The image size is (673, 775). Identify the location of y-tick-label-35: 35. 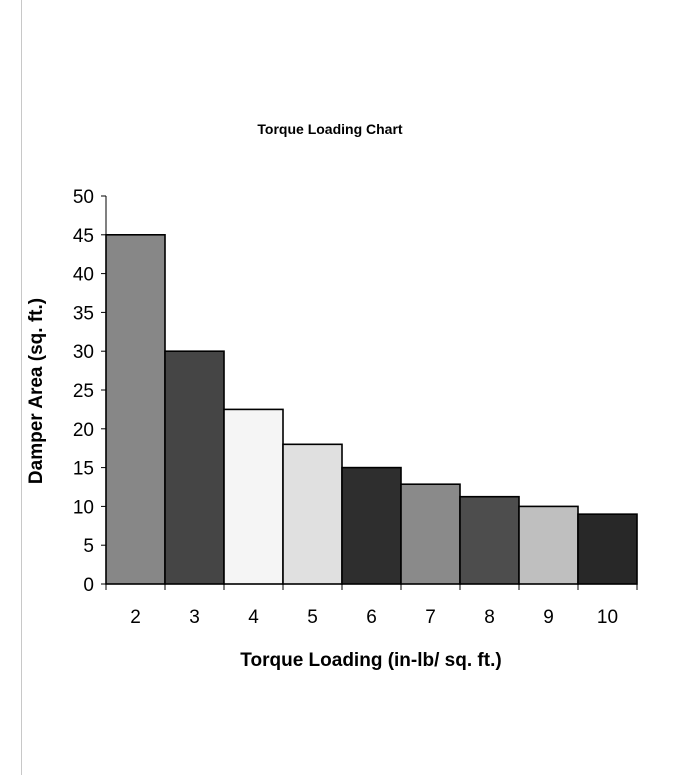
(83, 313).